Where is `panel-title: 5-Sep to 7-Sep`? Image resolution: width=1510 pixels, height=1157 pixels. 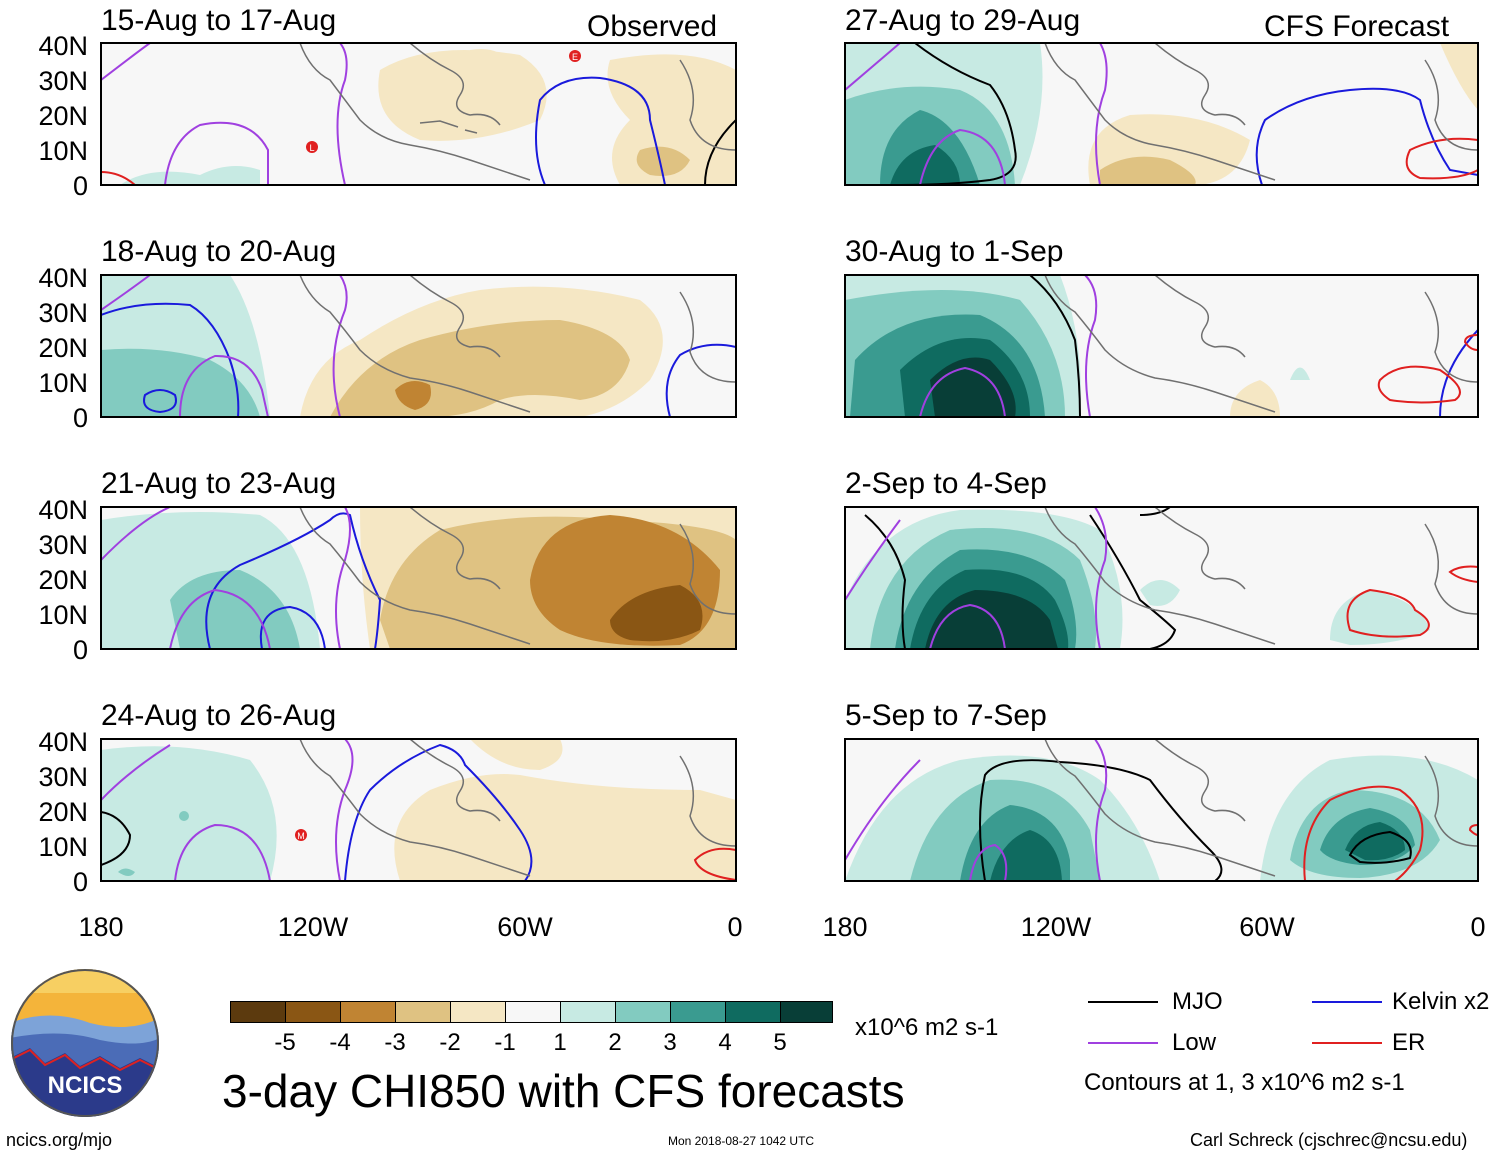
panel-title: 5-Sep to 7-Sep is located at coordinates (946, 715).